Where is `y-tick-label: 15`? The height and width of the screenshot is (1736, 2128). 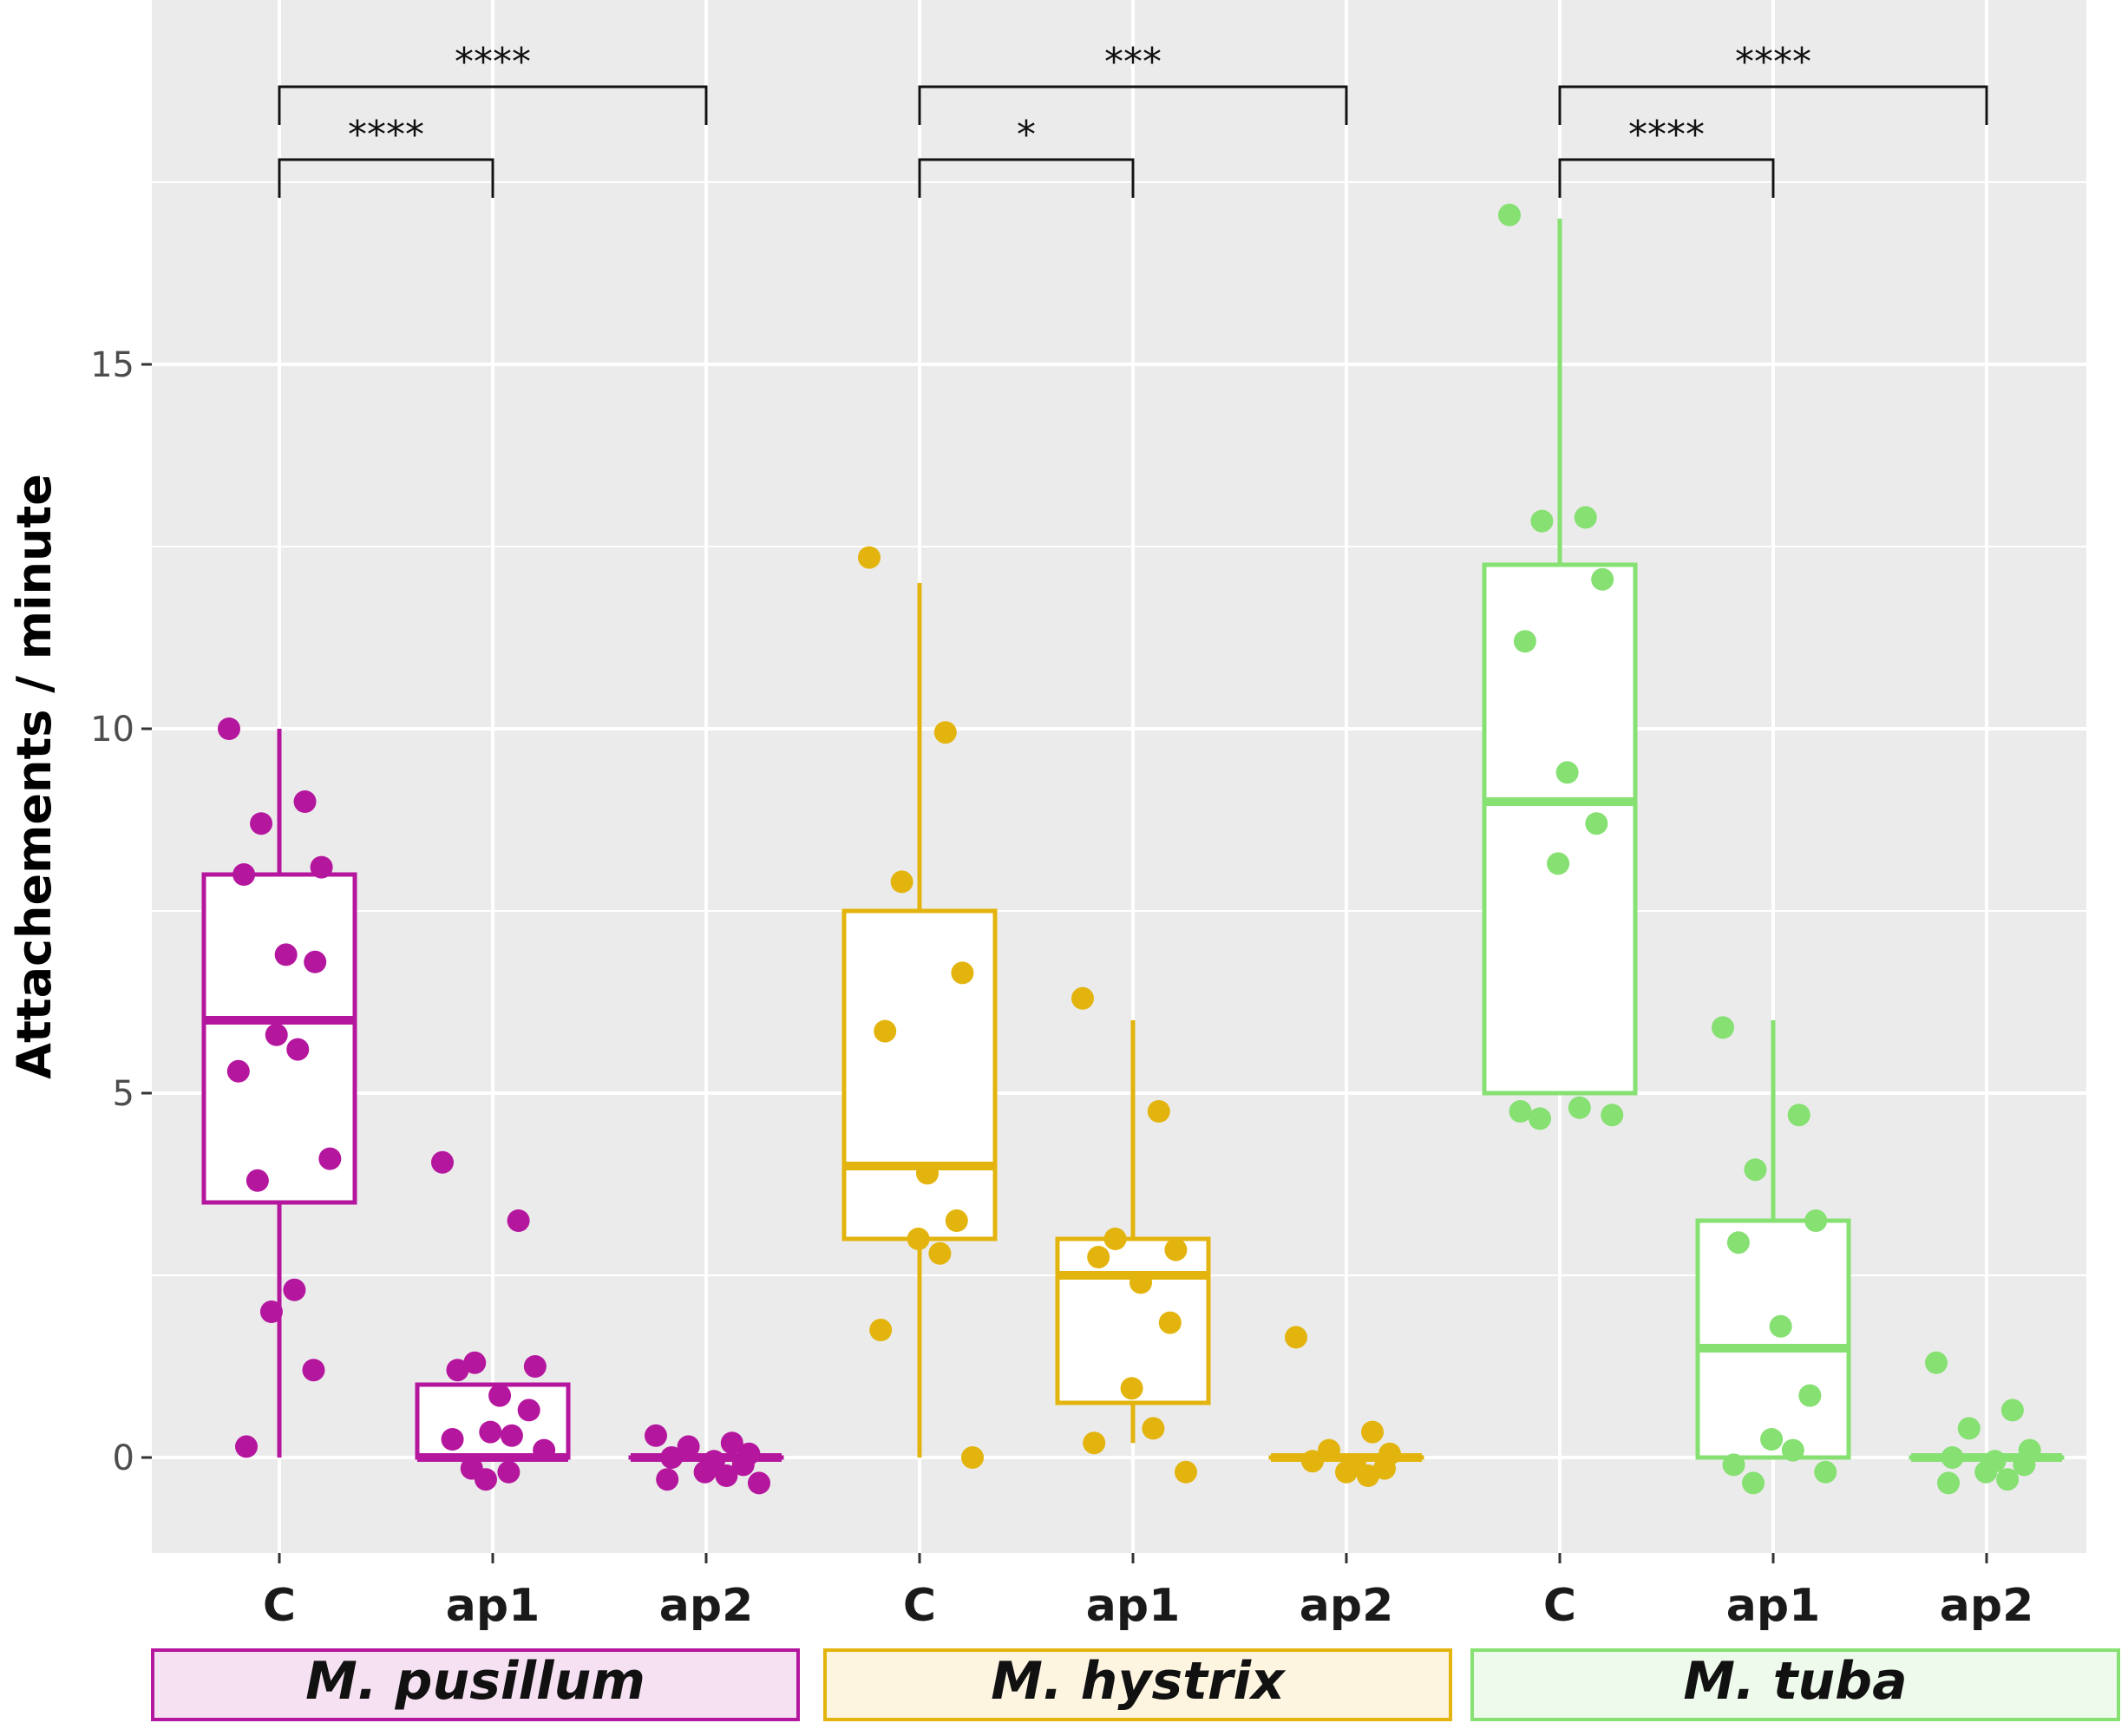 y-tick-label: 15 is located at coordinates (112, 365).